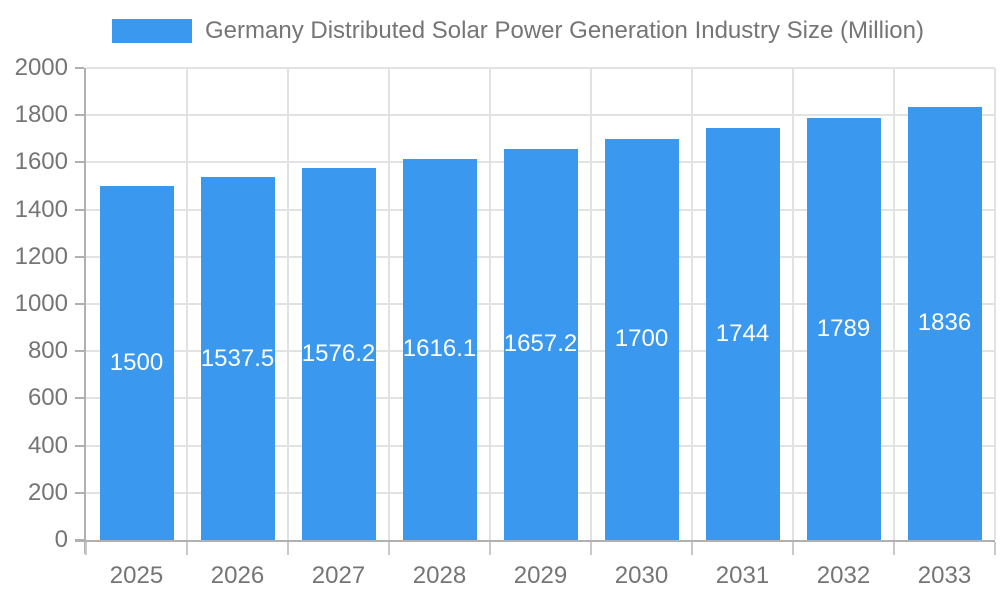 The image size is (1000, 600). Describe the element at coordinates (742, 575) in the screenshot. I see `x-axis-label: 2031` at that location.